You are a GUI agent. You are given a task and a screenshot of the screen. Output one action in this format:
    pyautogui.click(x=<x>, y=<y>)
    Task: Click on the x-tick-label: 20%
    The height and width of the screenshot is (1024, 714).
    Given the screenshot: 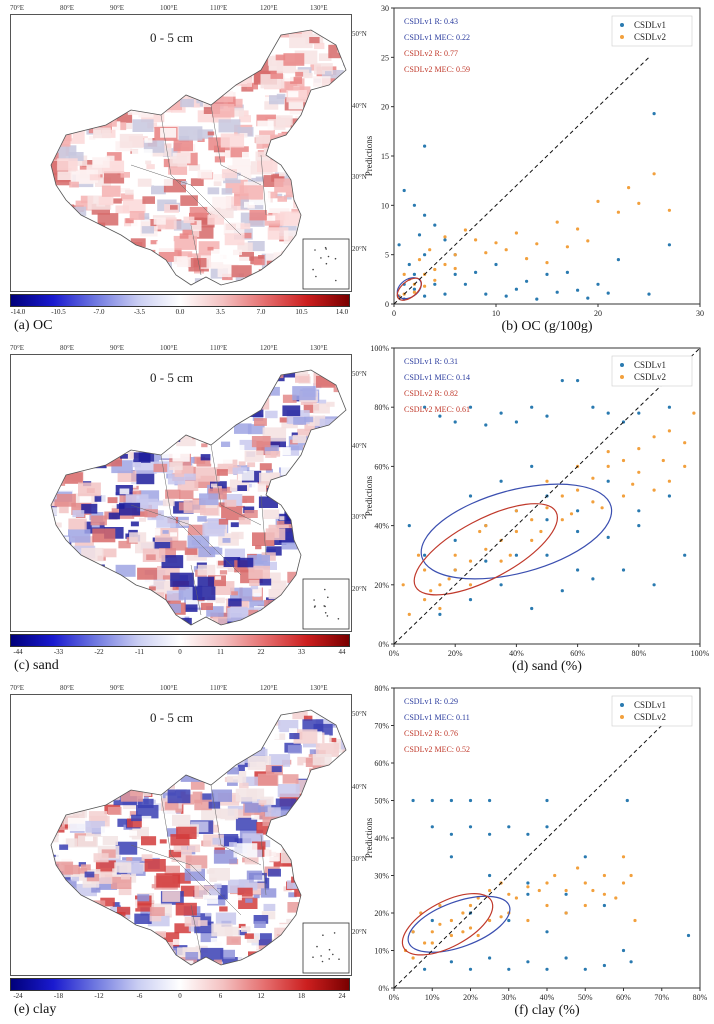 What is the action you would take?
    pyautogui.click(x=455, y=653)
    